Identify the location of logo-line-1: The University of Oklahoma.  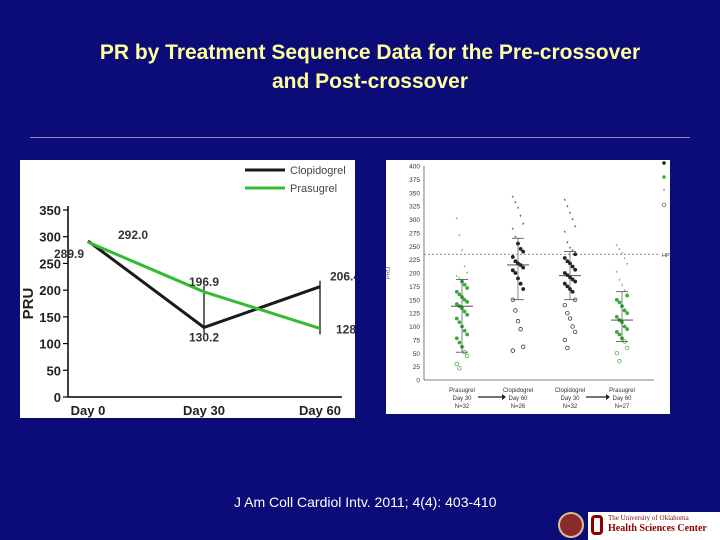
(648, 518).